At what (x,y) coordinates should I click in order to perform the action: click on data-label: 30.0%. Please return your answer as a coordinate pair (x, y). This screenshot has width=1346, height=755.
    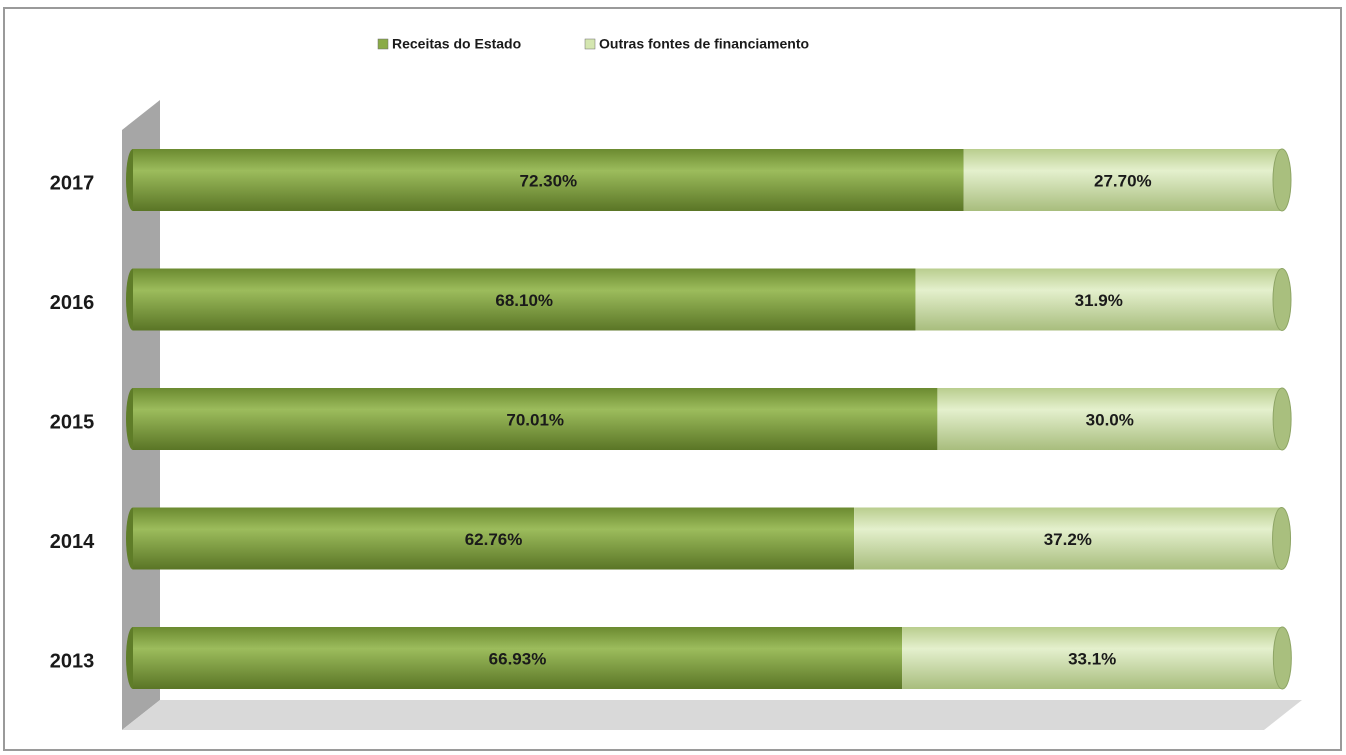
    Looking at the image, I should click on (1110, 419).